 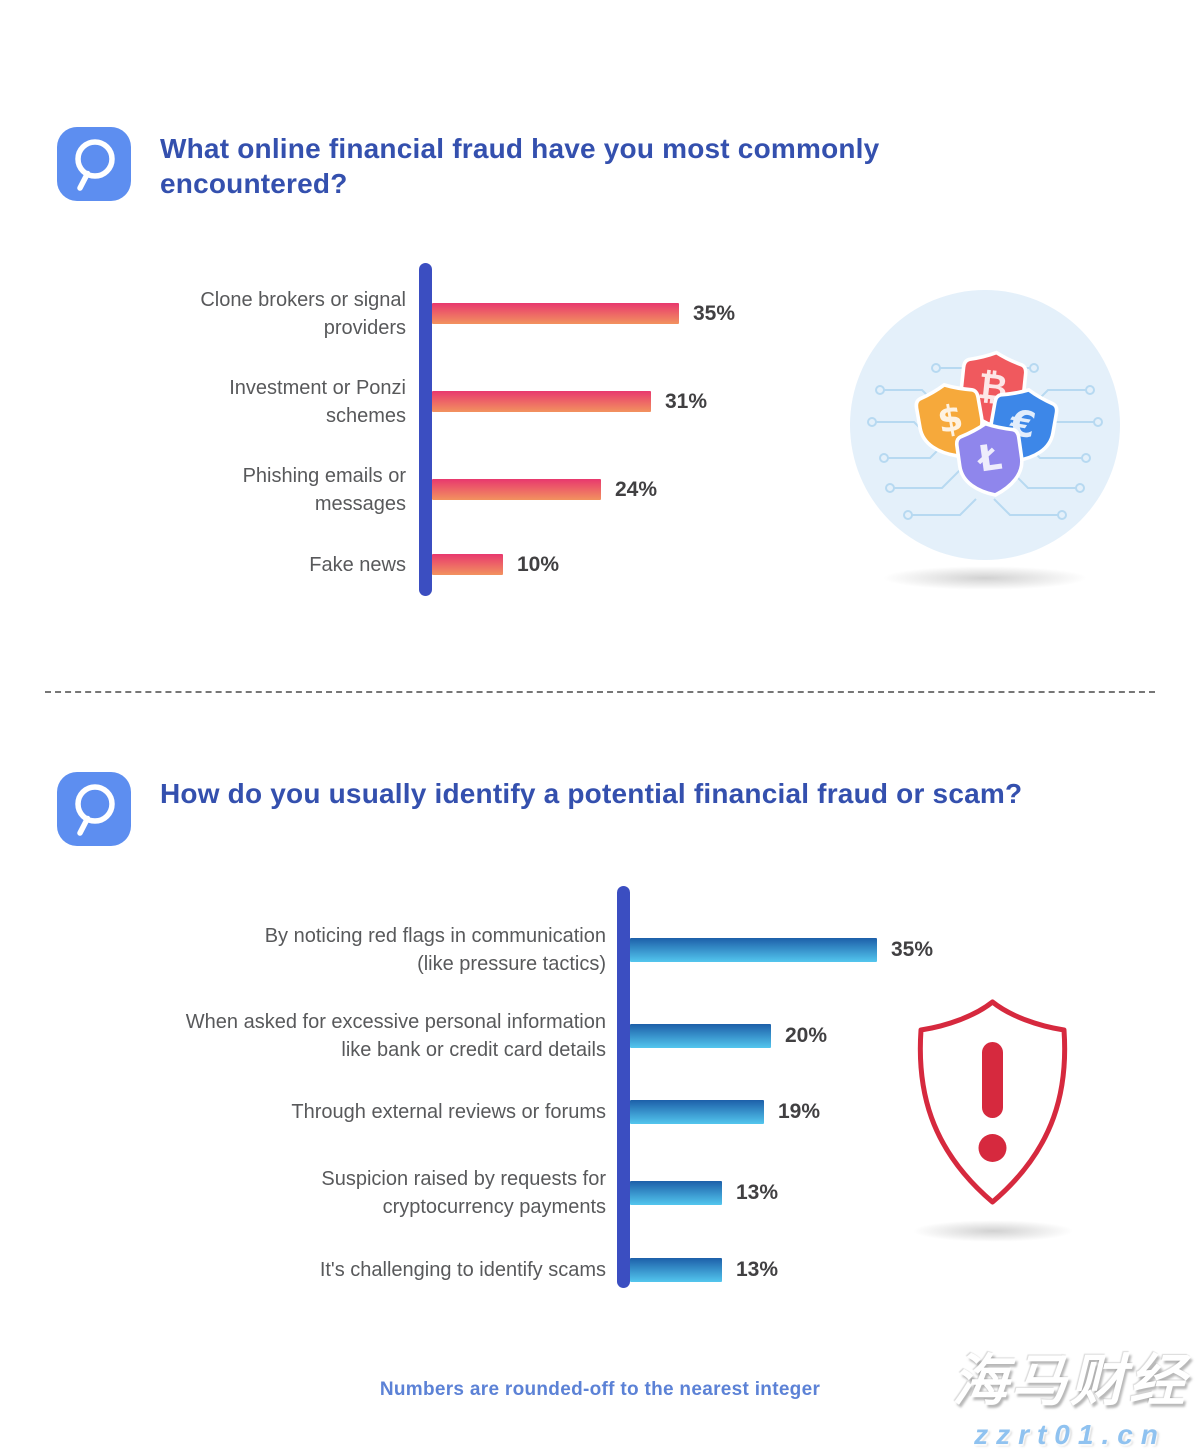 What do you see at coordinates (636, 489) in the screenshot?
I see `bar-value: 24%` at bounding box center [636, 489].